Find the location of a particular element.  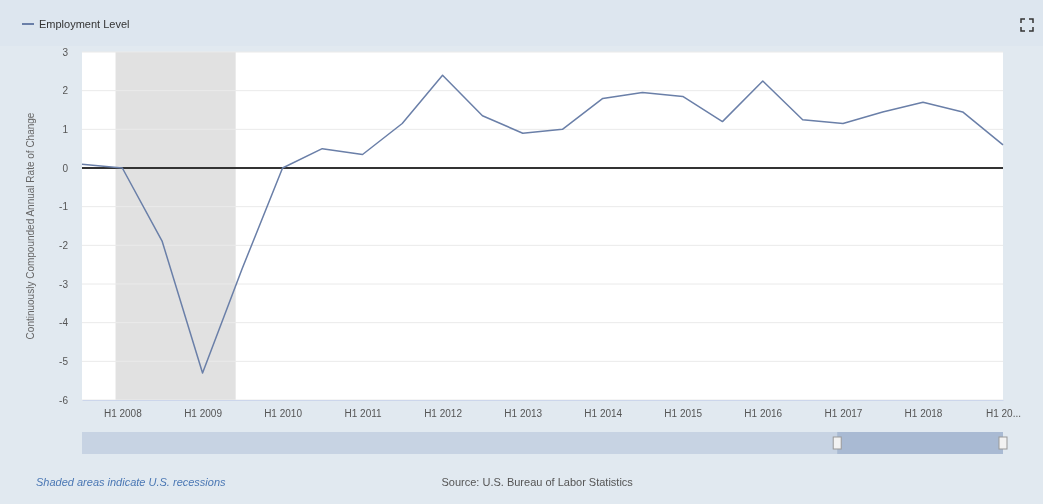

x-tick-label: H1 2016 is located at coordinates (763, 414).